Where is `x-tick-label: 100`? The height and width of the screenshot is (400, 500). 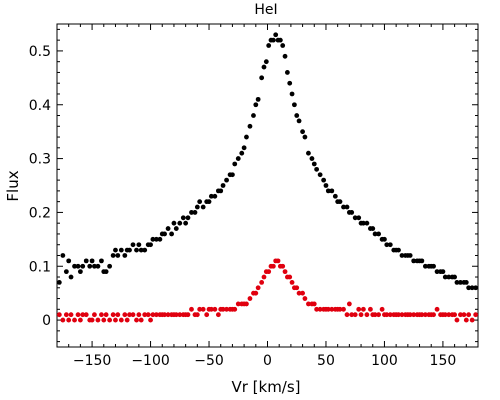
x-tick-label: 100 is located at coordinates (384, 361).